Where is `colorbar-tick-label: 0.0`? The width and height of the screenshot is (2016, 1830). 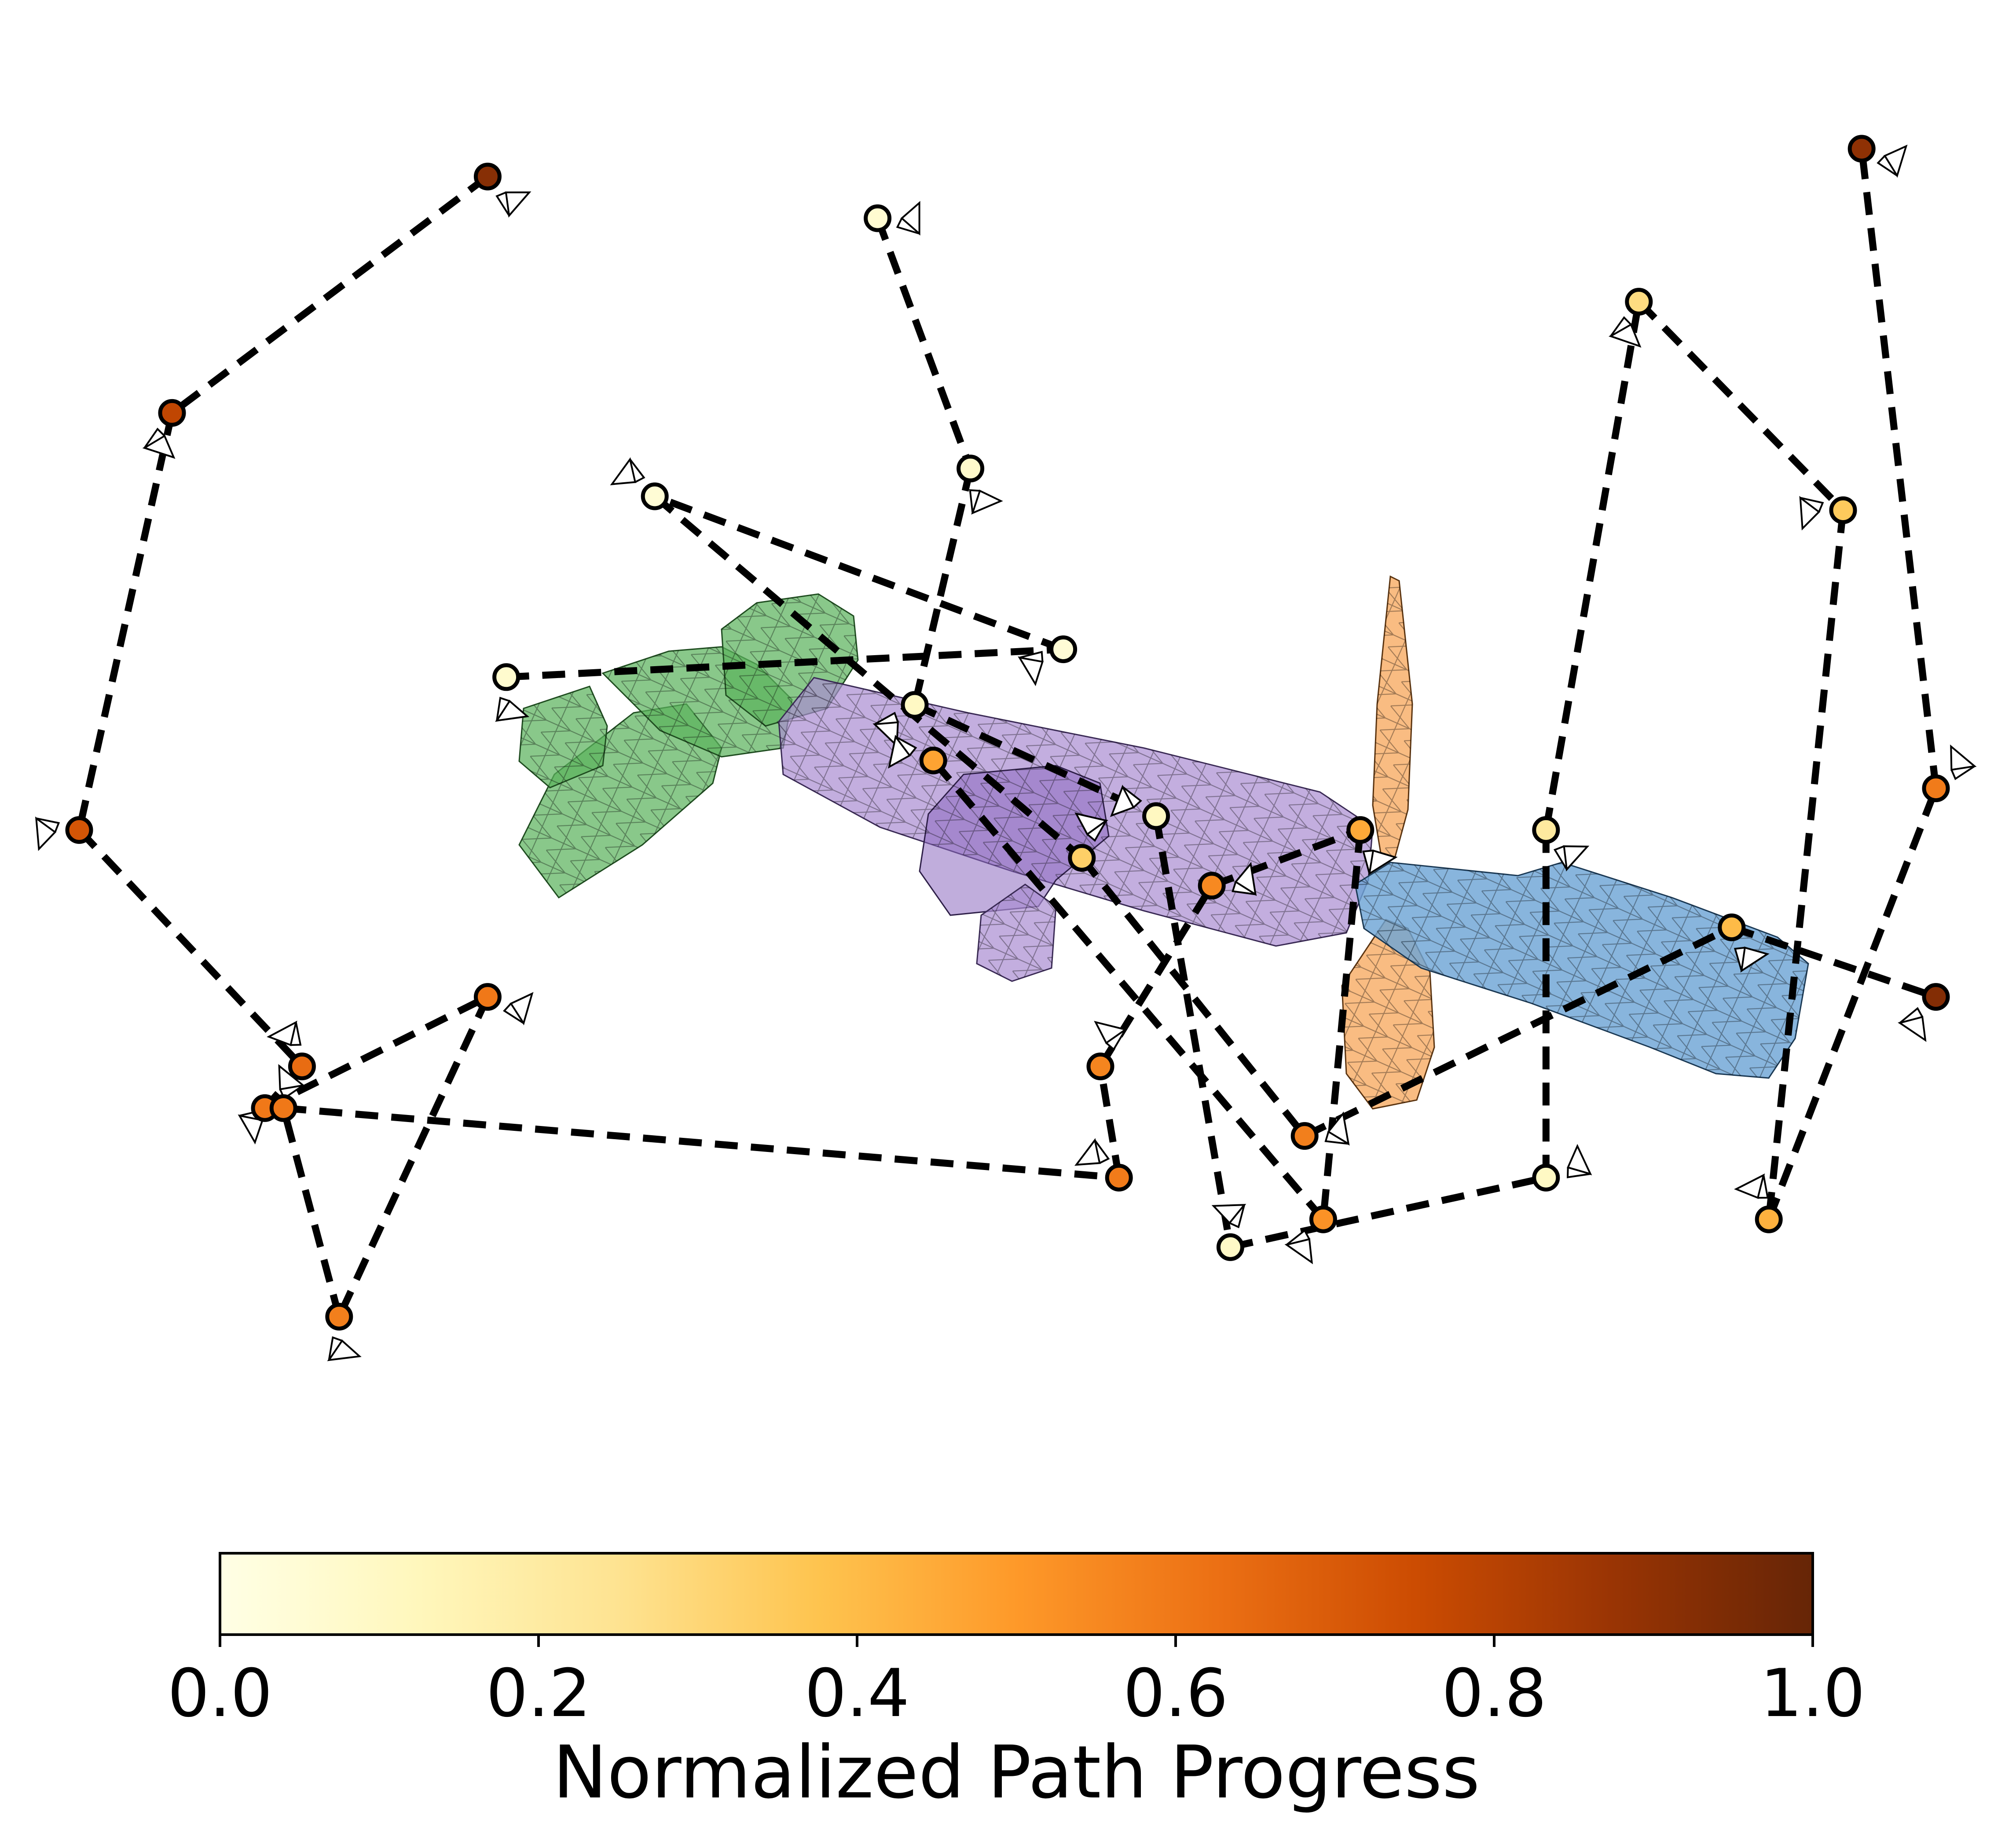
colorbar-tick-label: 0.0 is located at coordinates (221, 1693).